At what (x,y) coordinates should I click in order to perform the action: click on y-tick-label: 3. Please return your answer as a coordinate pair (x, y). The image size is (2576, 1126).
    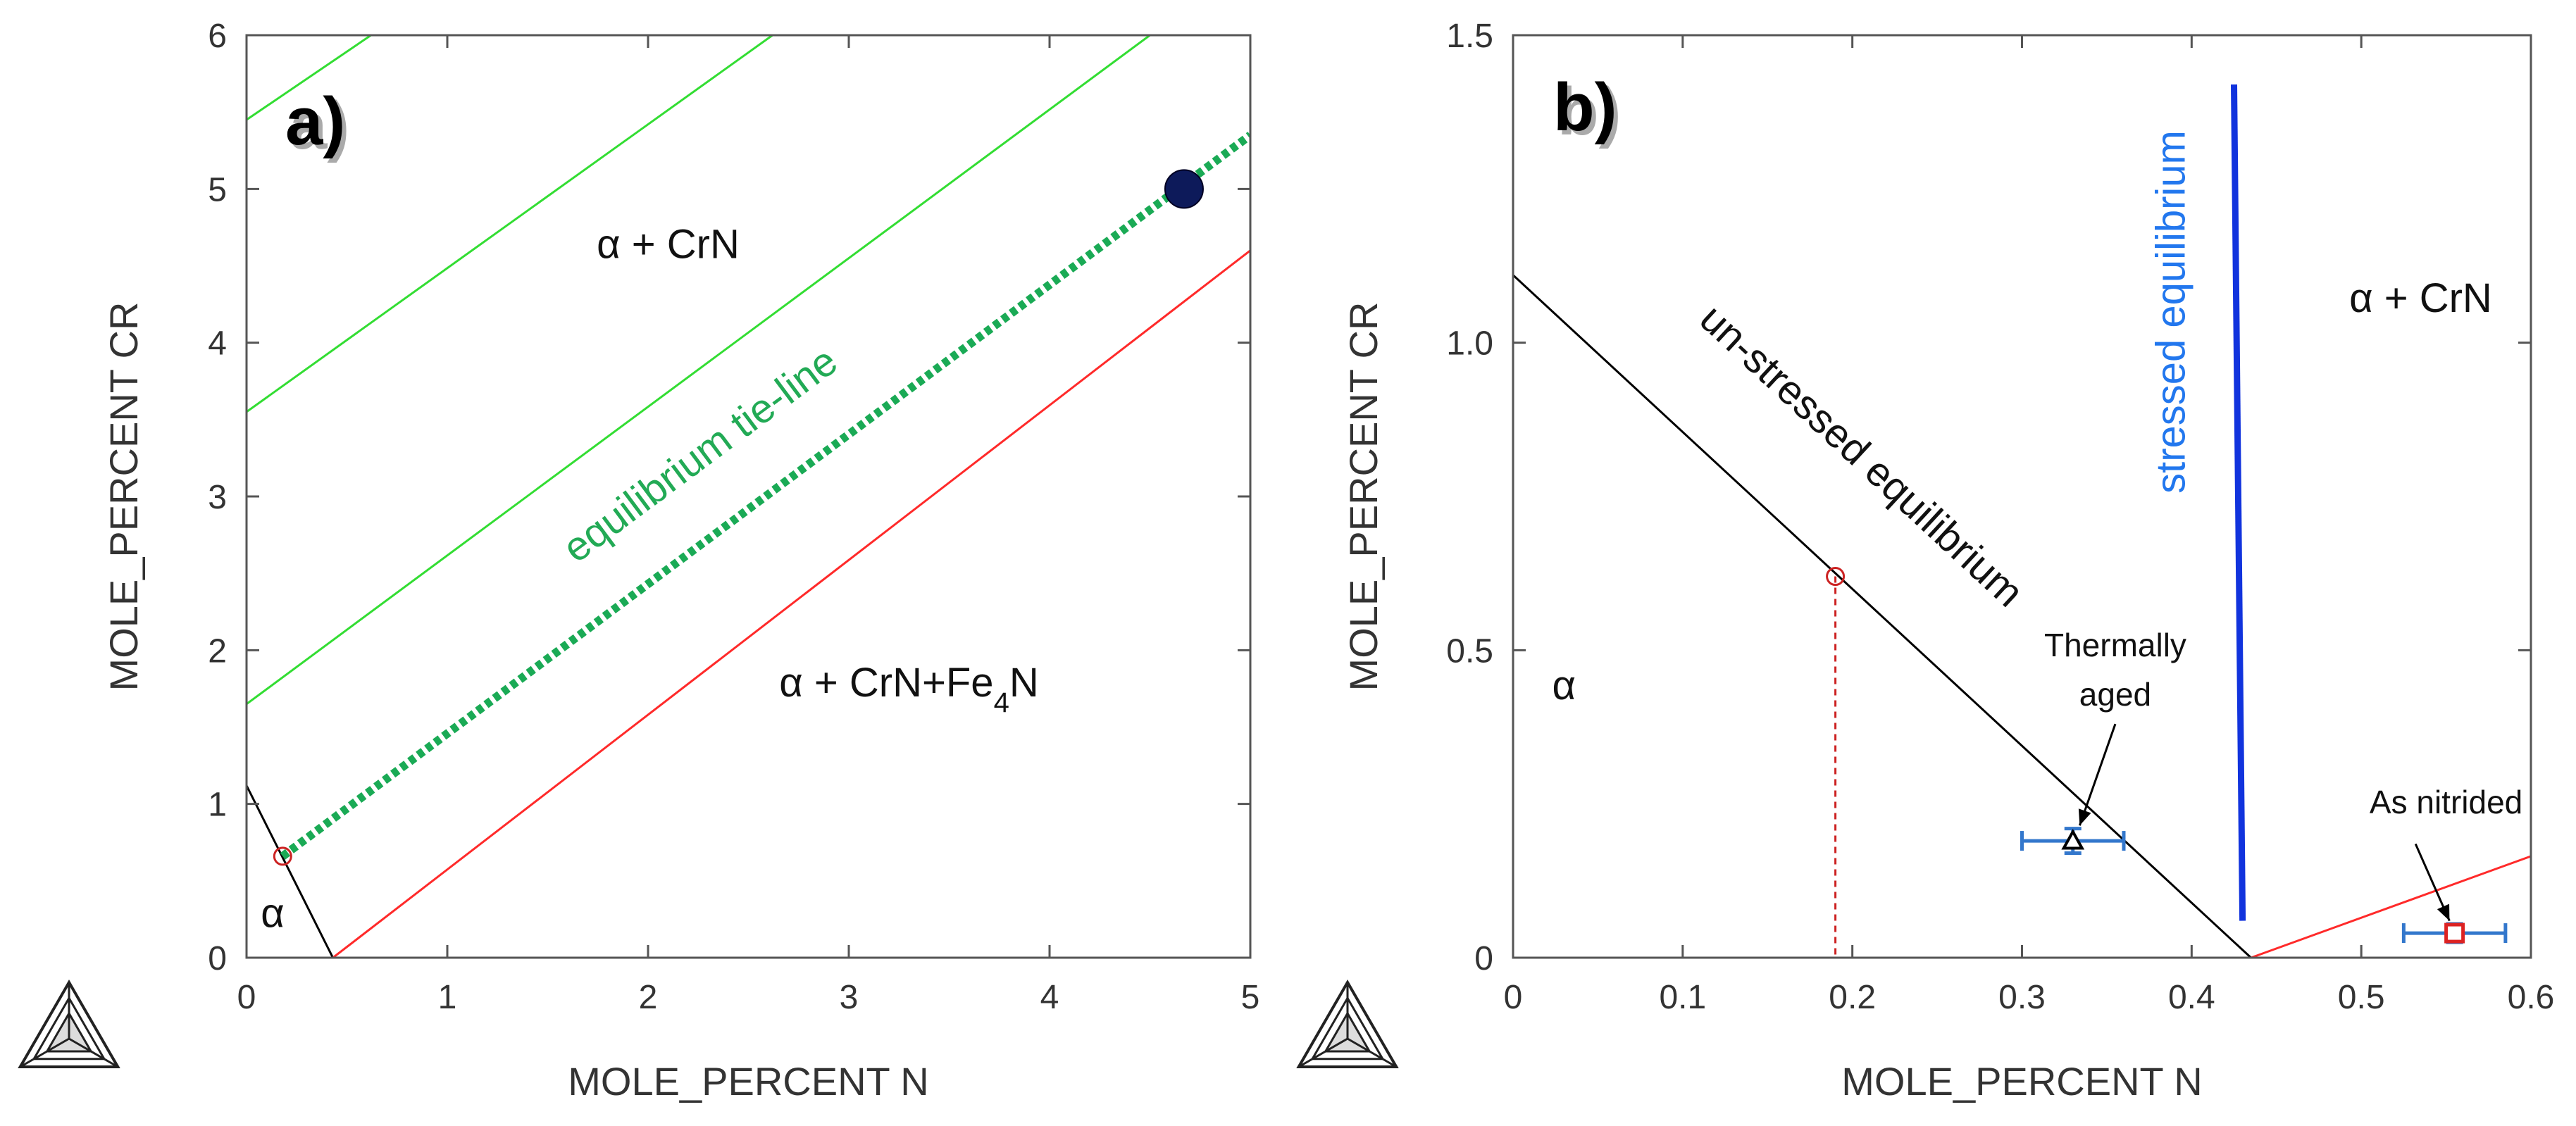
    Looking at the image, I should click on (217, 497).